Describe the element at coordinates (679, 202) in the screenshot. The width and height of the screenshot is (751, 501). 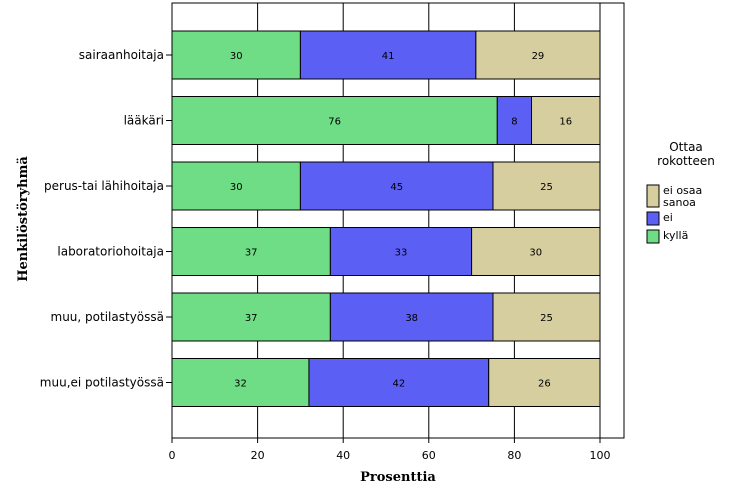
I see `legend-label: sanoa` at that location.